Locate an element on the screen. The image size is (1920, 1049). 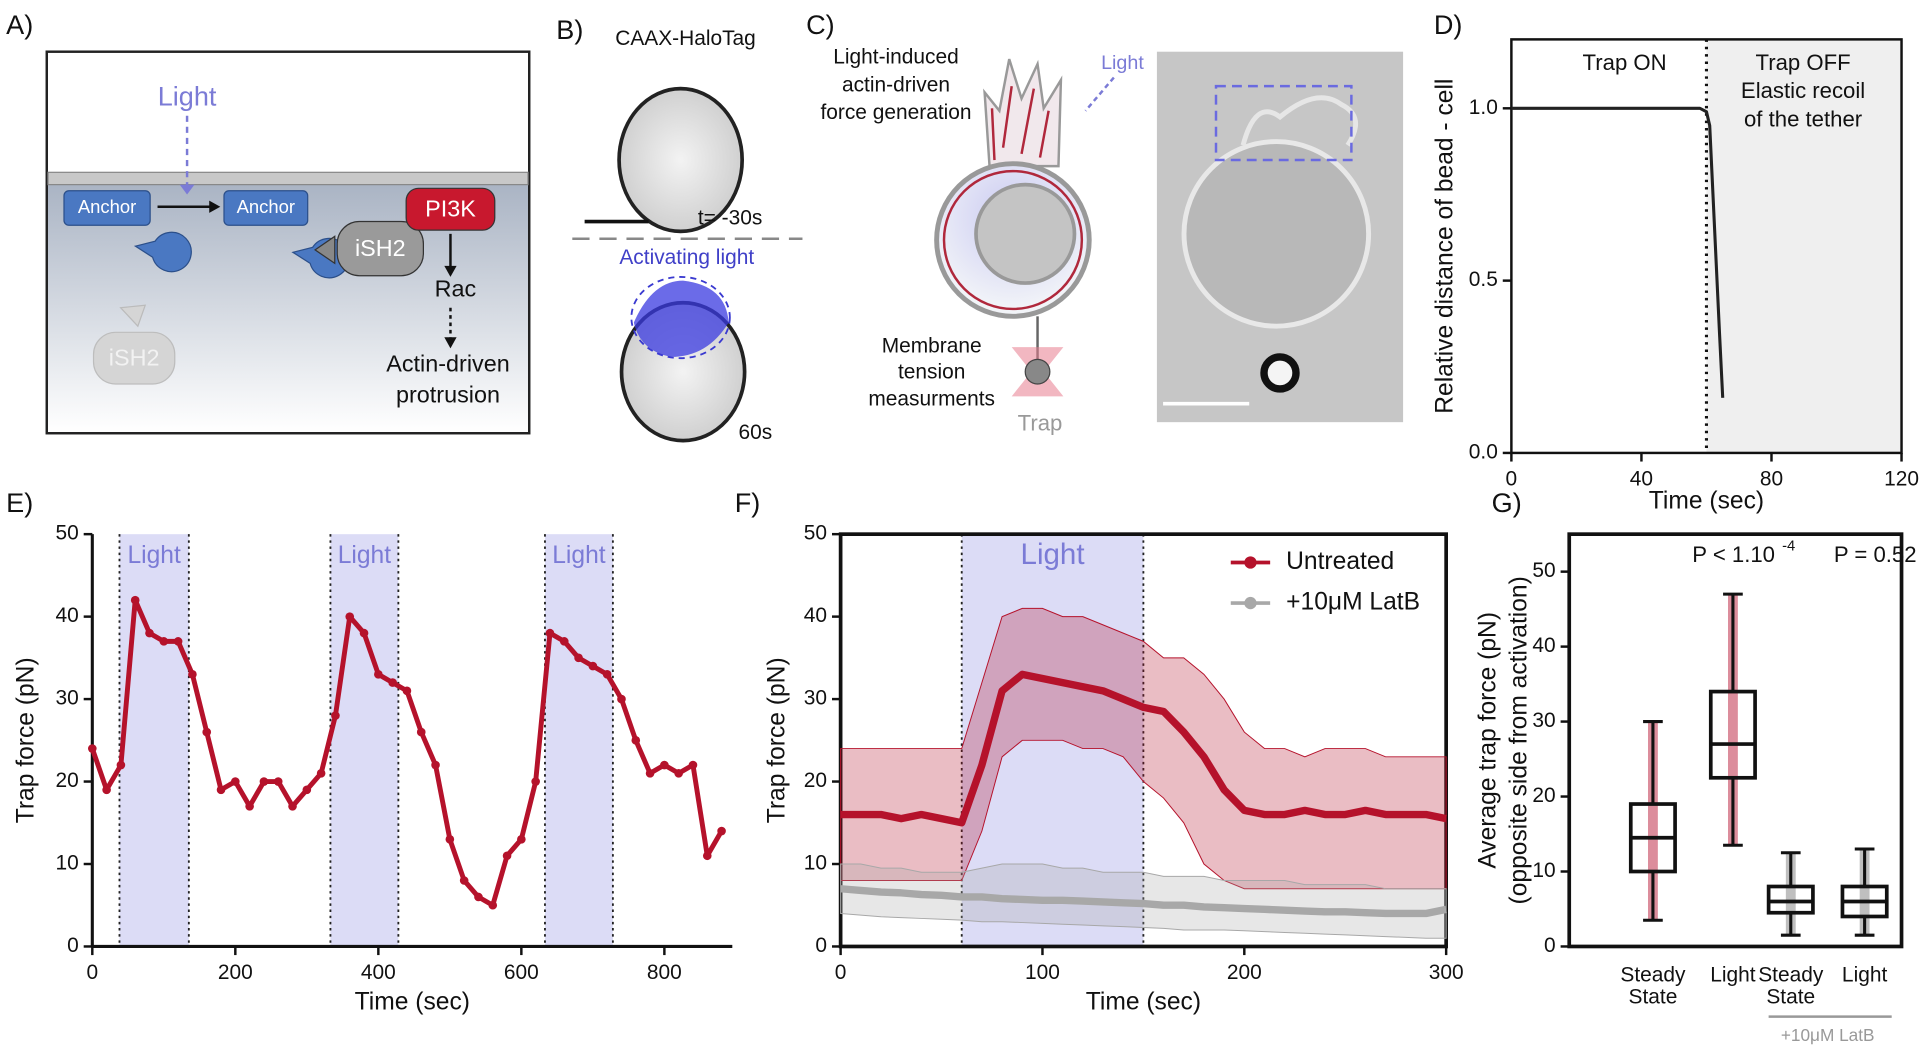
y-axis-label: Average trap force (pN) is located at coordinates (1488, 740).